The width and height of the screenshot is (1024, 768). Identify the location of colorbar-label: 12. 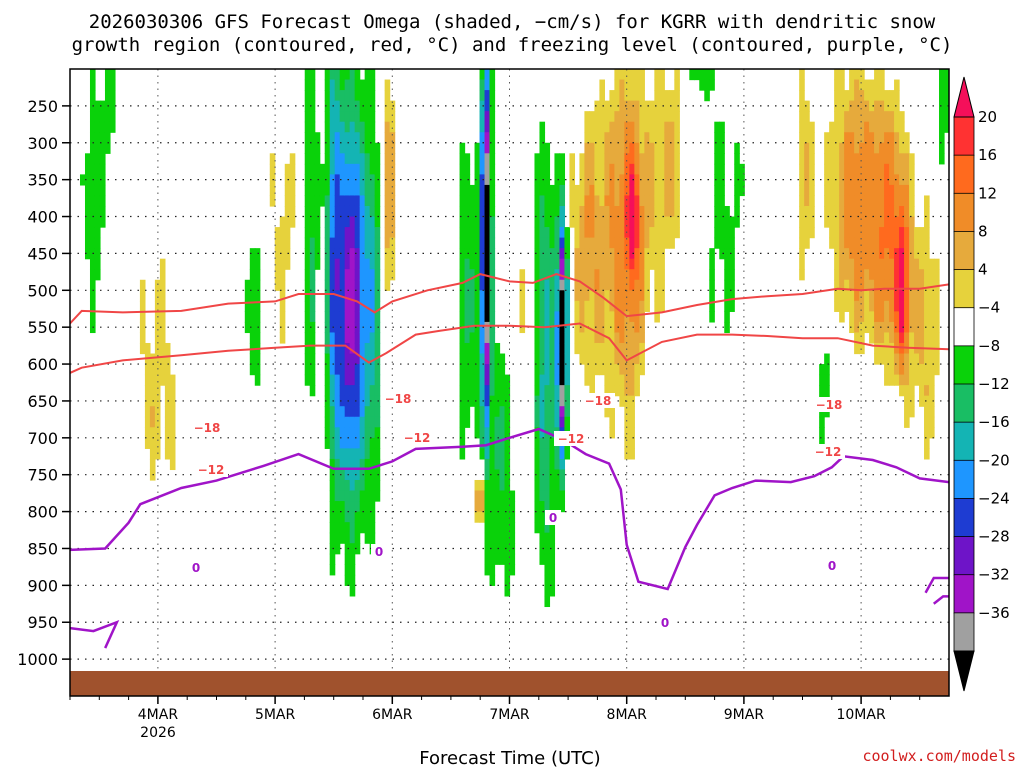
(987, 193).